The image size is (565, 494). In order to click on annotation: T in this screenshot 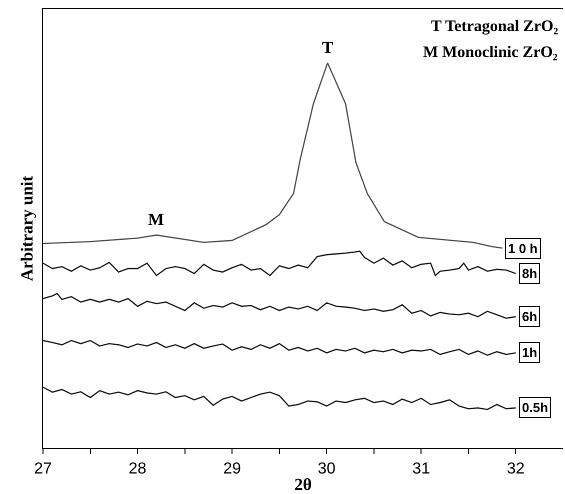, I will do `click(328, 47)`.